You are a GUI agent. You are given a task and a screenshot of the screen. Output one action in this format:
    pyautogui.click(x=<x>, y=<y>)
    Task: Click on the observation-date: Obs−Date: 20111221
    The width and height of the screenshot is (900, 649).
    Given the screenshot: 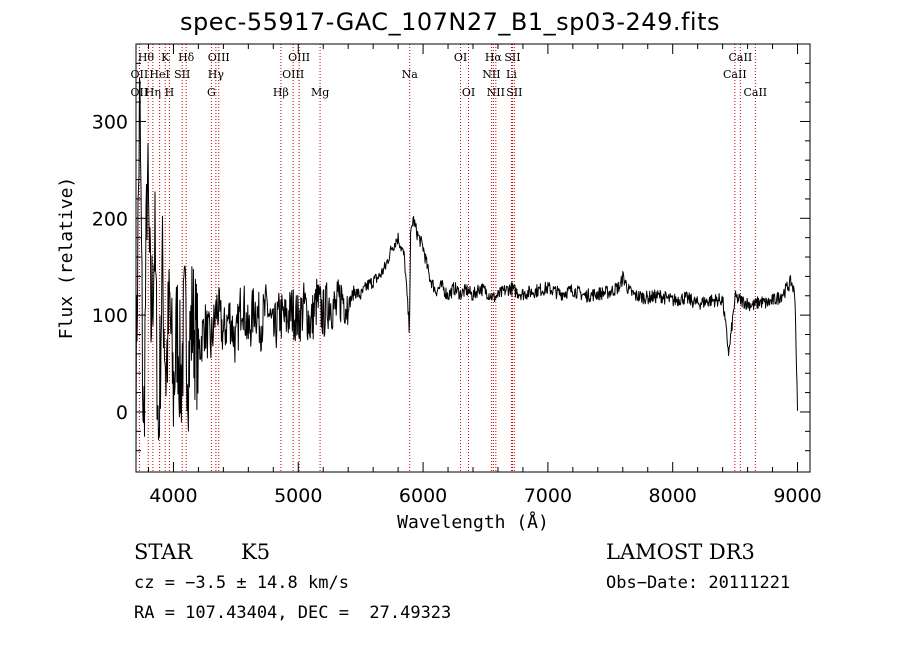 What is the action you would take?
    pyautogui.click(x=698, y=583)
    